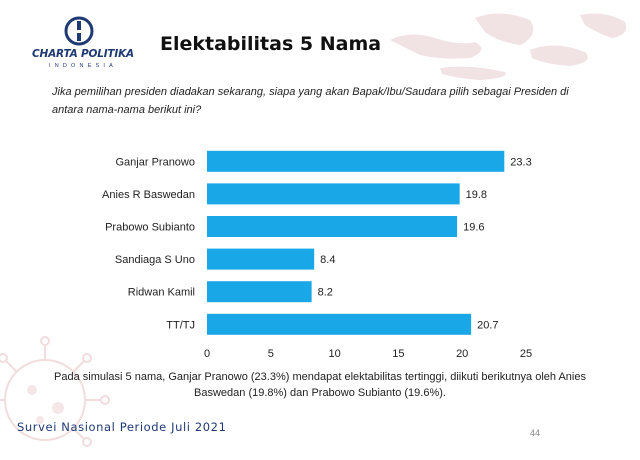  I want to click on value-label-ganjar-pranowo: 23.3, so click(520, 162).